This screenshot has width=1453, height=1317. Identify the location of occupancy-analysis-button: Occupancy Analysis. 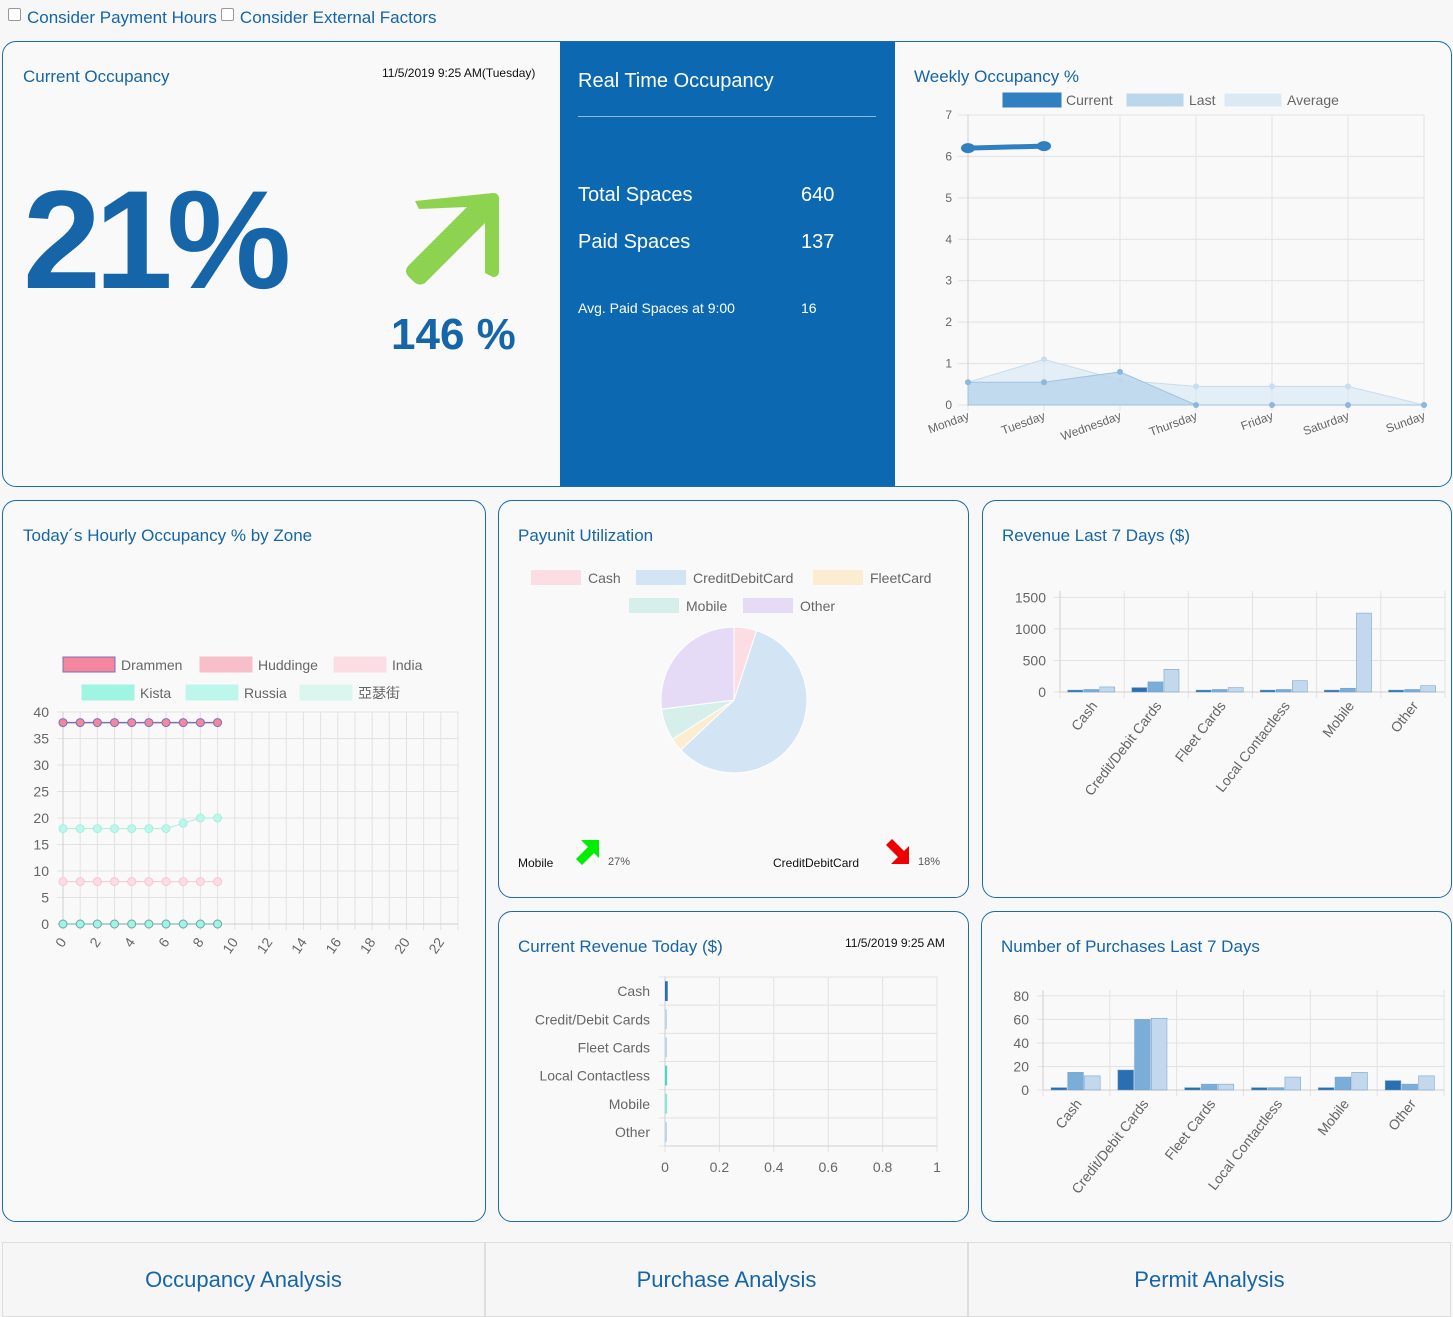
(243, 1279).